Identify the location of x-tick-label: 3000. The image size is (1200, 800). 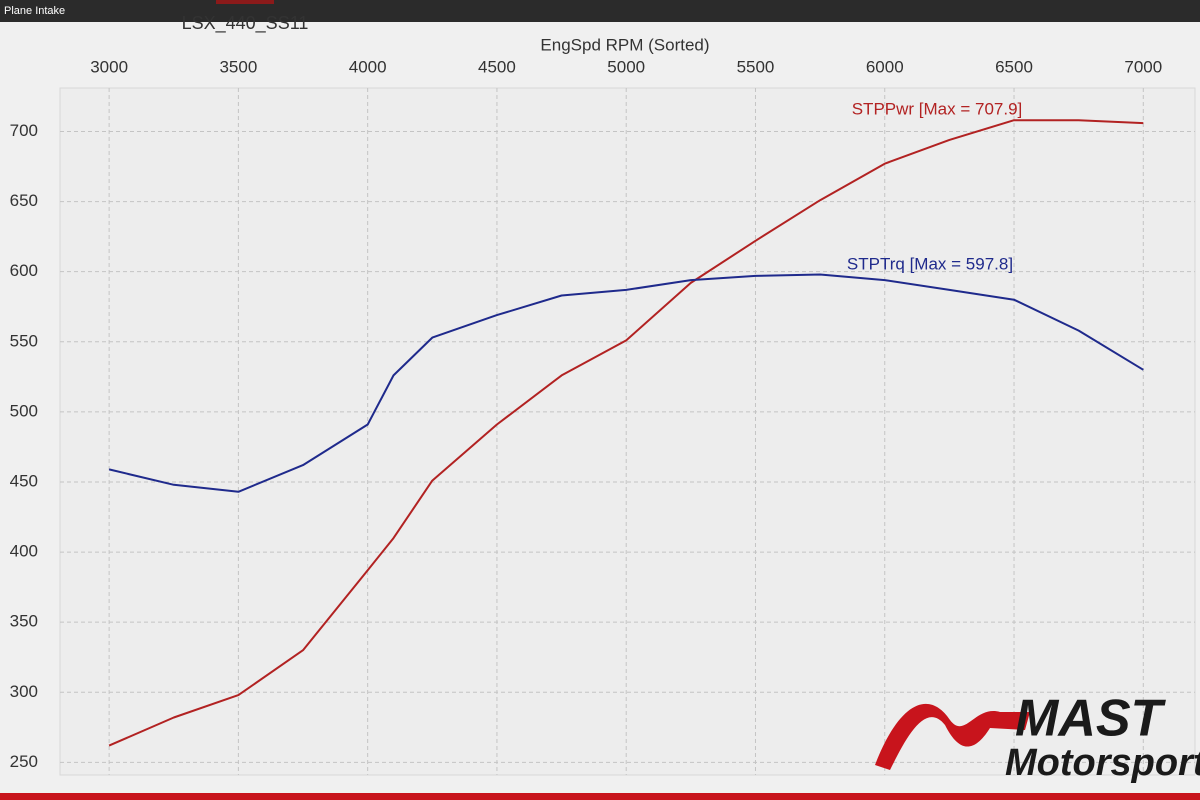
(109, 66).